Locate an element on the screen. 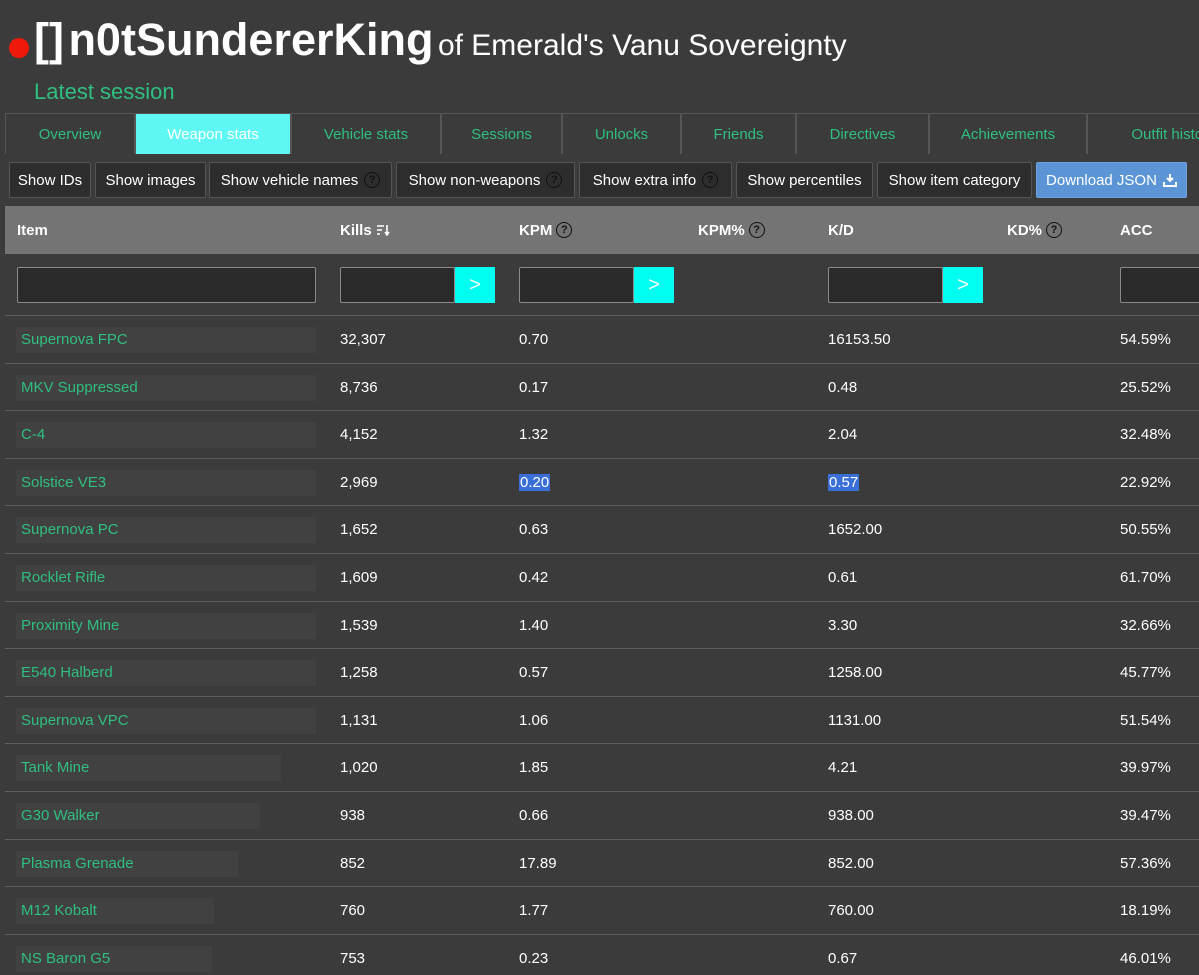  toggle-button: Show vehicle names? is located at coordinates (300, 180).